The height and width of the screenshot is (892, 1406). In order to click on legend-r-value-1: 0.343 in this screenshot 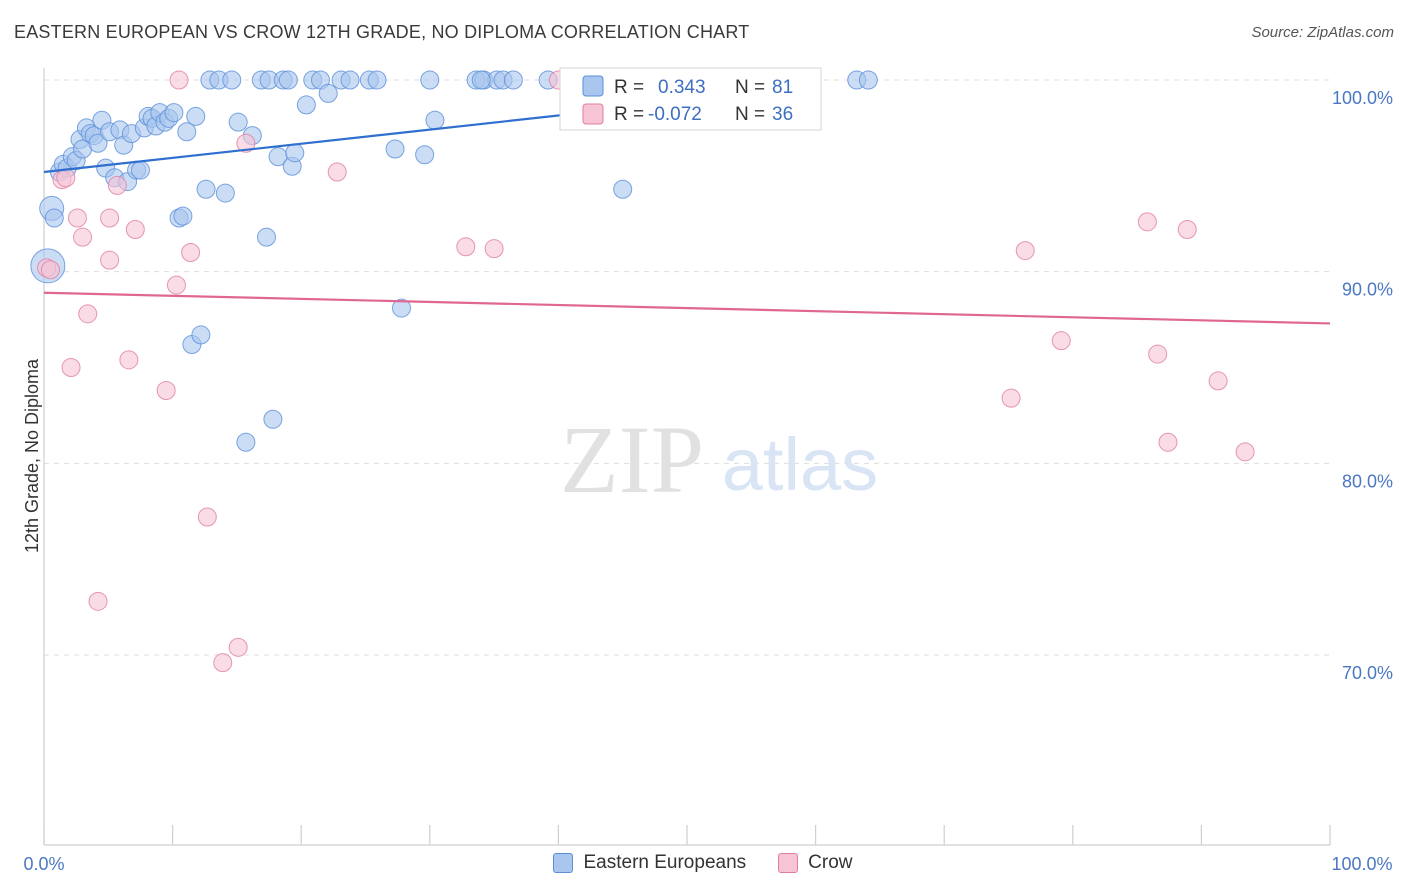, I will do `click(682, 87)`.